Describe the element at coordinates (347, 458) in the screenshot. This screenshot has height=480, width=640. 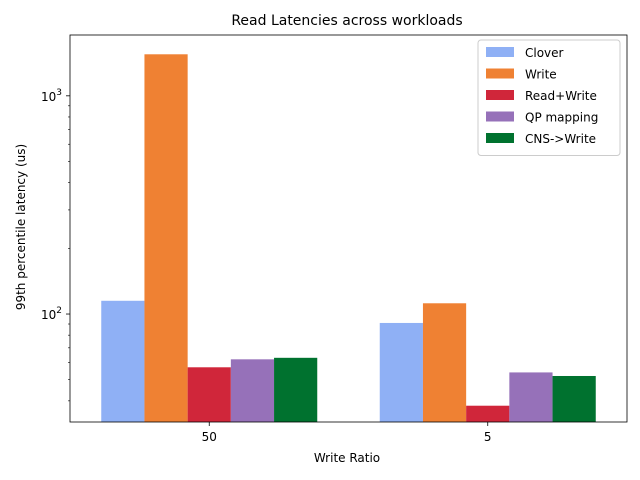
I see `x-axis-label: Write Ratio` at that location.